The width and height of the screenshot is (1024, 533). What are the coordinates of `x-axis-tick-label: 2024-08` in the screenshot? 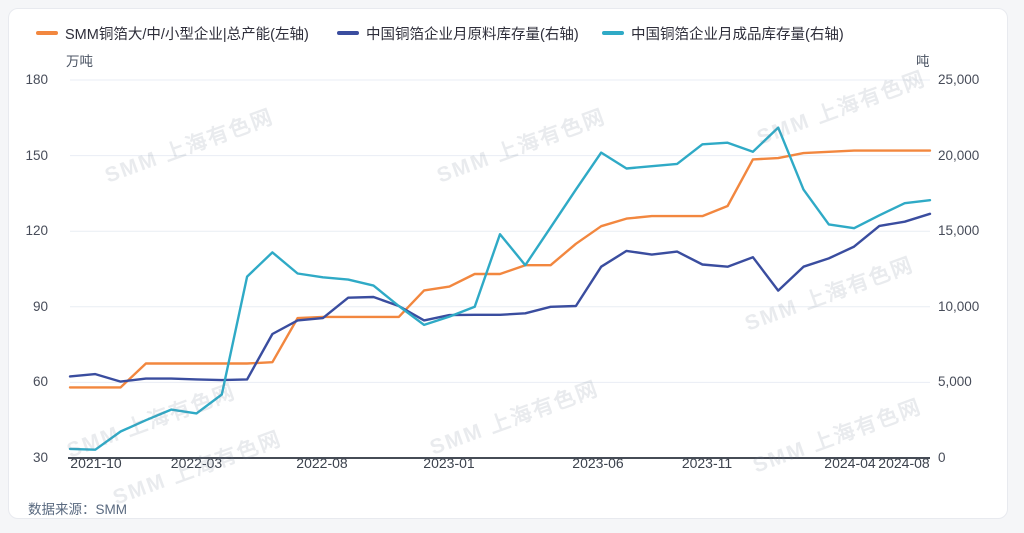 It's located at (904, 463).